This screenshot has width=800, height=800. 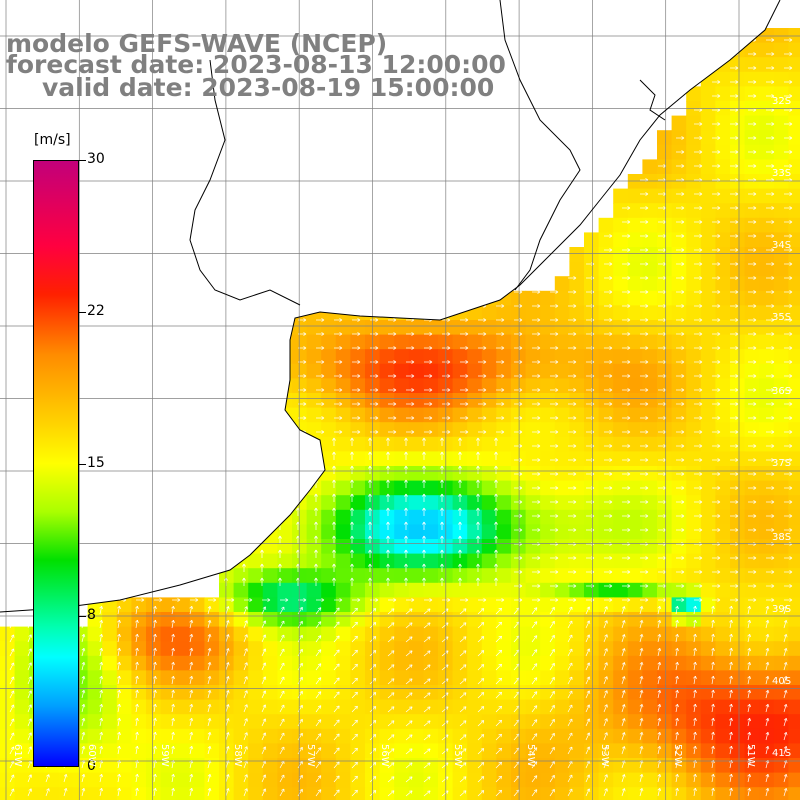 What do you see at coordinates (164, 755) in the screenshot?
I see `lon-label: 59W` at bounding box center [164, 755].